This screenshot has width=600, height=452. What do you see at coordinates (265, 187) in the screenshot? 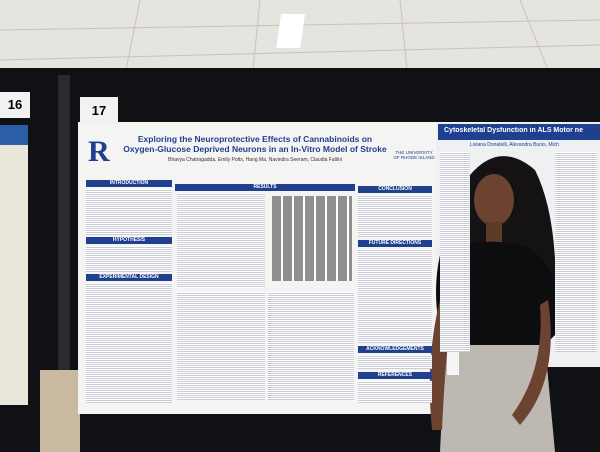
I see `section-header: RESULTS` at bounding box center [265, 187].